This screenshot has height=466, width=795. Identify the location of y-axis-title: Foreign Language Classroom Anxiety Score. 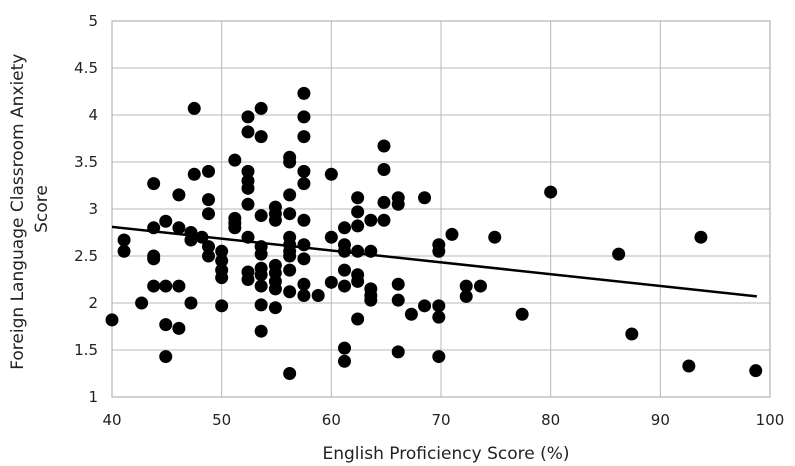
(30, 209).